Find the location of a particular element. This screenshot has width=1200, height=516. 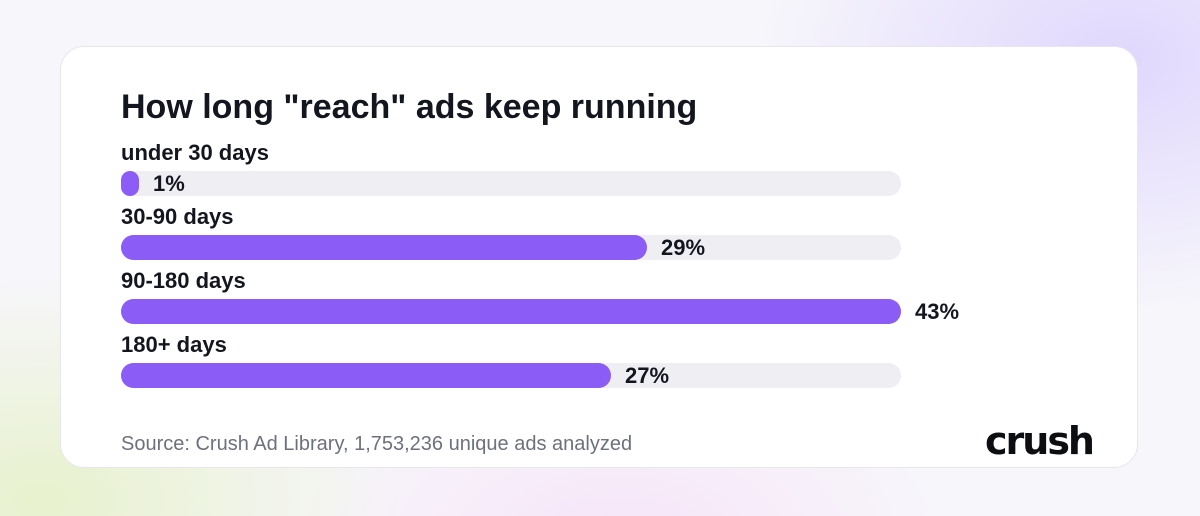

bar-value-label: 27% is located at coordinates (647, 375).